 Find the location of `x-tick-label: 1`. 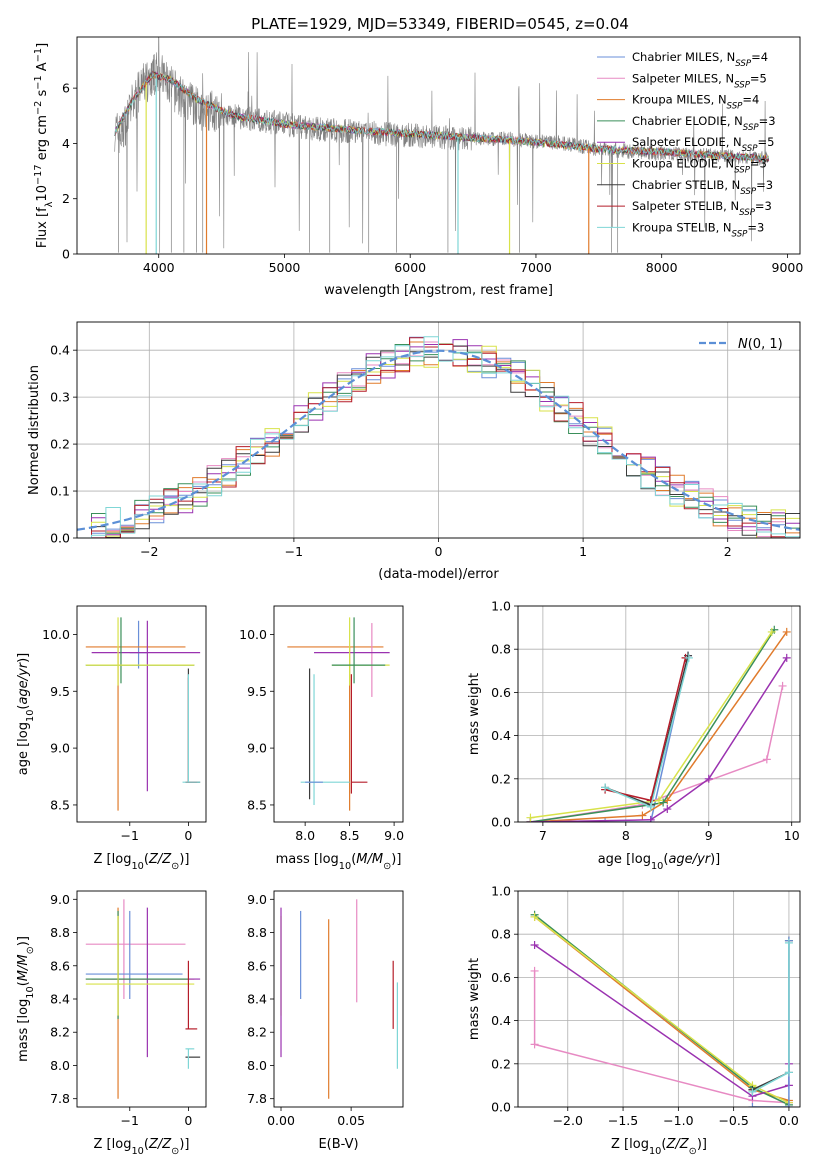

x-tick-label: 1 is located at coordinates (583, 551).